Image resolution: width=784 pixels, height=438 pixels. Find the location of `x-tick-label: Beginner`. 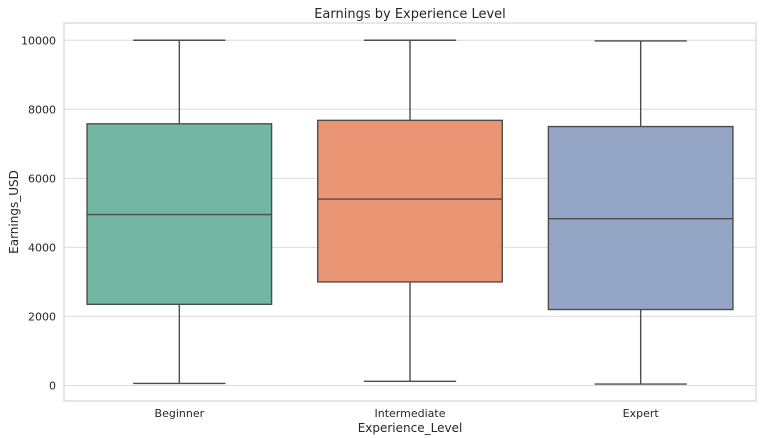

x-tick-label: Beginner is located at coordinates (180, 413).